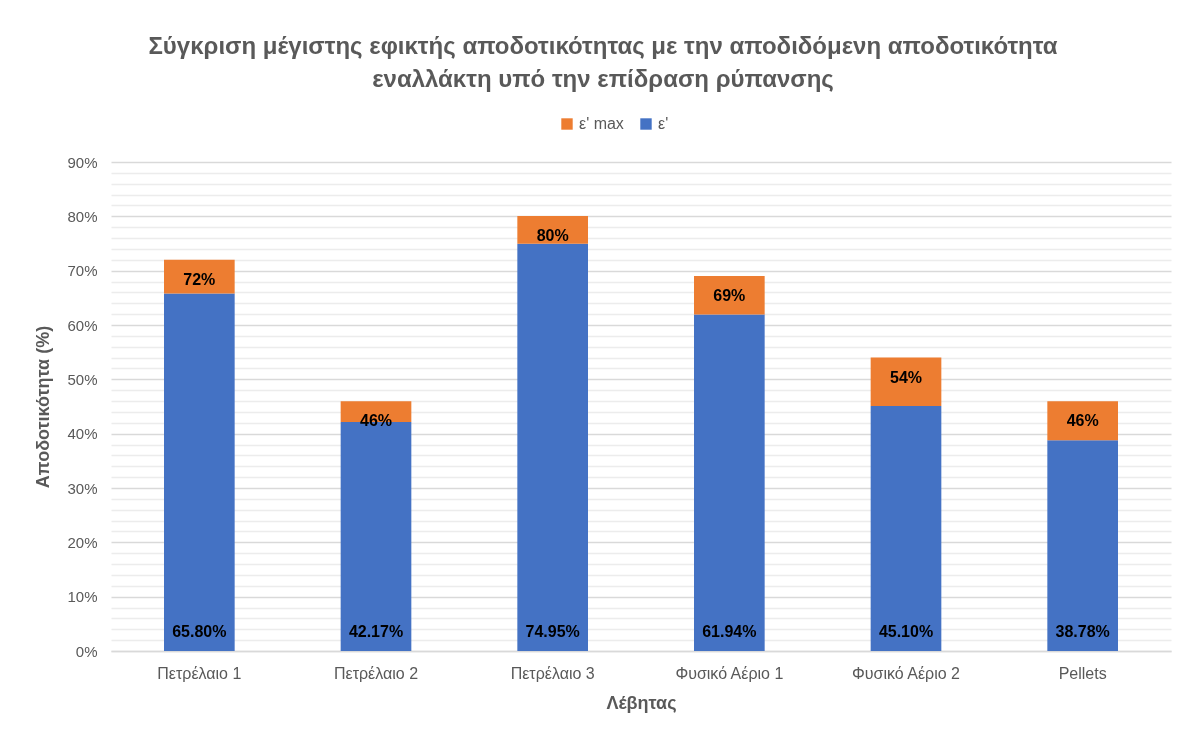 The image size is (1189, 732). I want to click on x-axis-title: Λέβητας, so click(641, 702).